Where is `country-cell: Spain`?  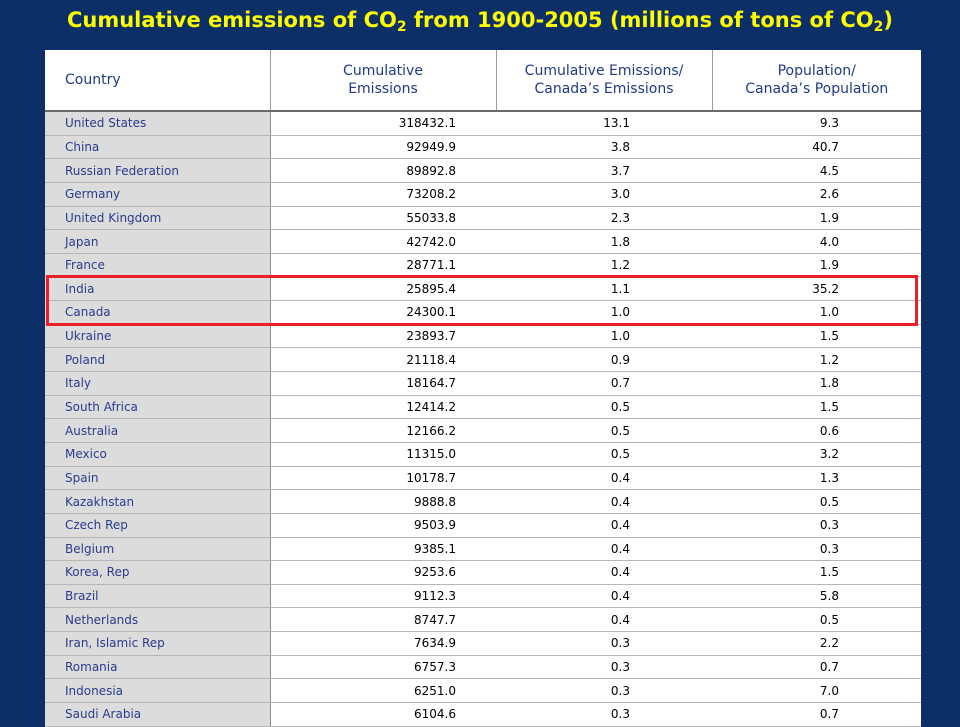 country-cell: Spain is located at coordinates (158, 478).